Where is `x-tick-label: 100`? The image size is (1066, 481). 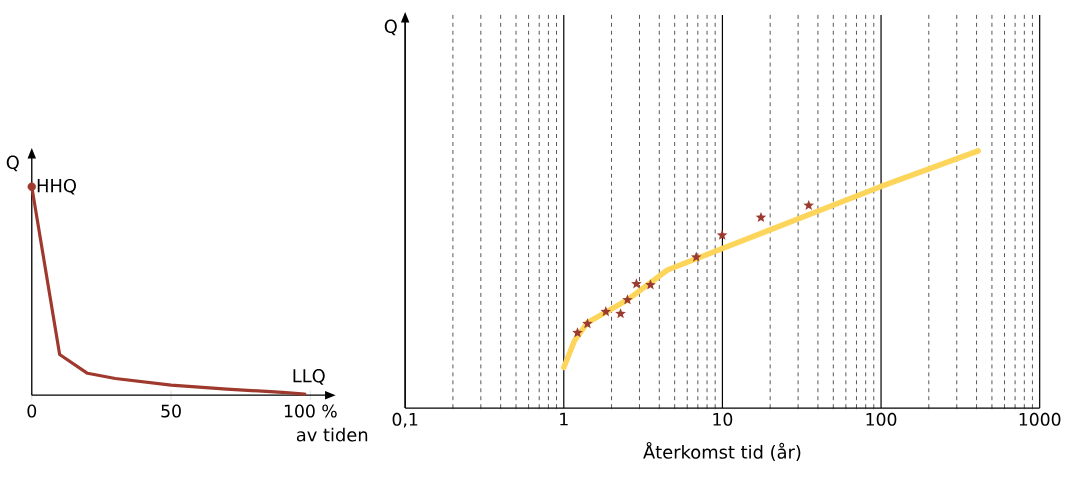
x-tick-label: 100 is located at coordinates (881, 419).